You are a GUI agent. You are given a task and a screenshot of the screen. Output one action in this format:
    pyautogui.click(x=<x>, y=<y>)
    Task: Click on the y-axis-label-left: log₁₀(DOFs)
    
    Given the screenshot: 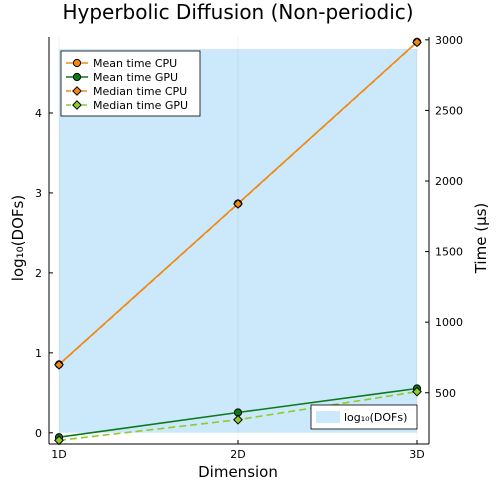 What is the action you would take?
    pyautogui.click(x=18, y=238)
    